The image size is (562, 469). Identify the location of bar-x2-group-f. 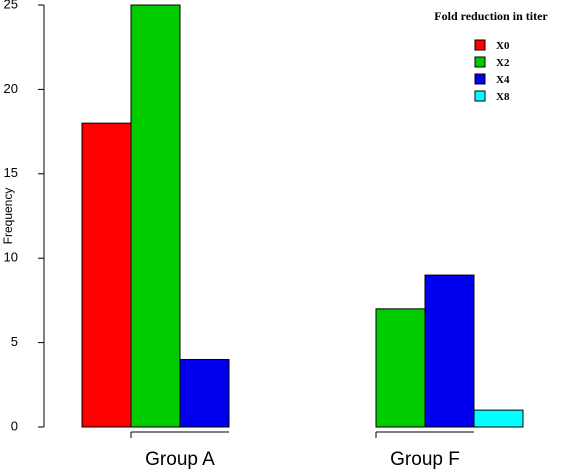
(400, 368).